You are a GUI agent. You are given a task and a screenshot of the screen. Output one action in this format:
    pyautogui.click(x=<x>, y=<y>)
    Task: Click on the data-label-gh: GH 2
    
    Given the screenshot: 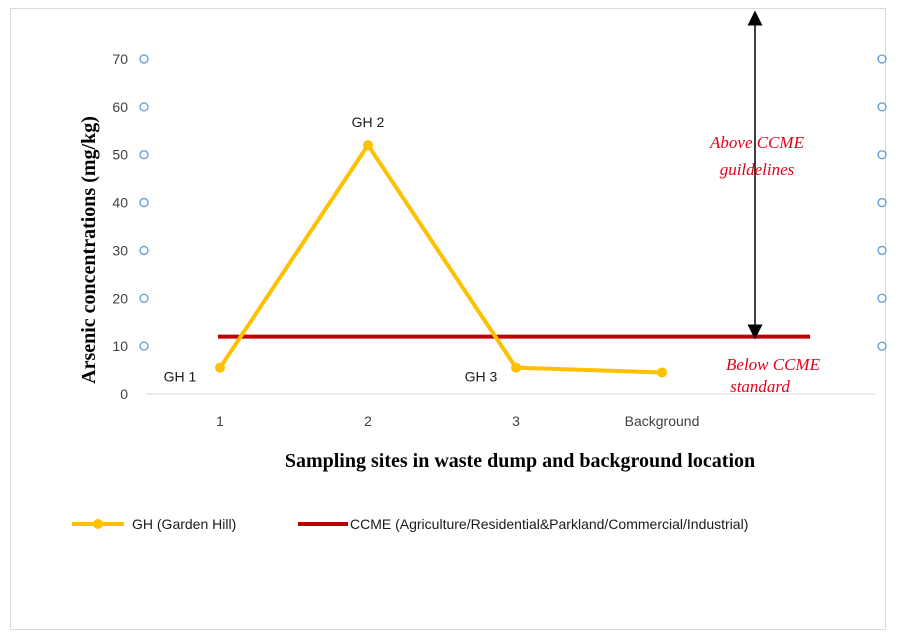 What is the action you would take?
    pyautogui.click(x=368, y=122)
    